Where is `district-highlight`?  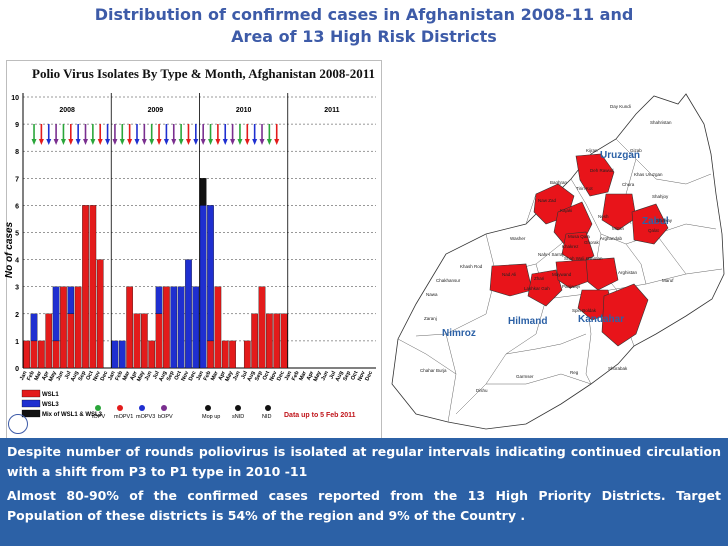 district-highlight is located at coordinates (595, 175).